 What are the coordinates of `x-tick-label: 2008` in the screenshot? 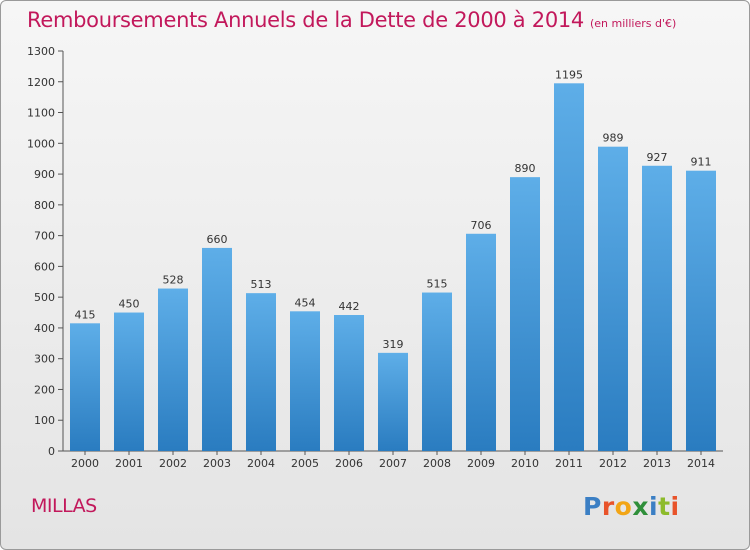 It's located at (437, 463).